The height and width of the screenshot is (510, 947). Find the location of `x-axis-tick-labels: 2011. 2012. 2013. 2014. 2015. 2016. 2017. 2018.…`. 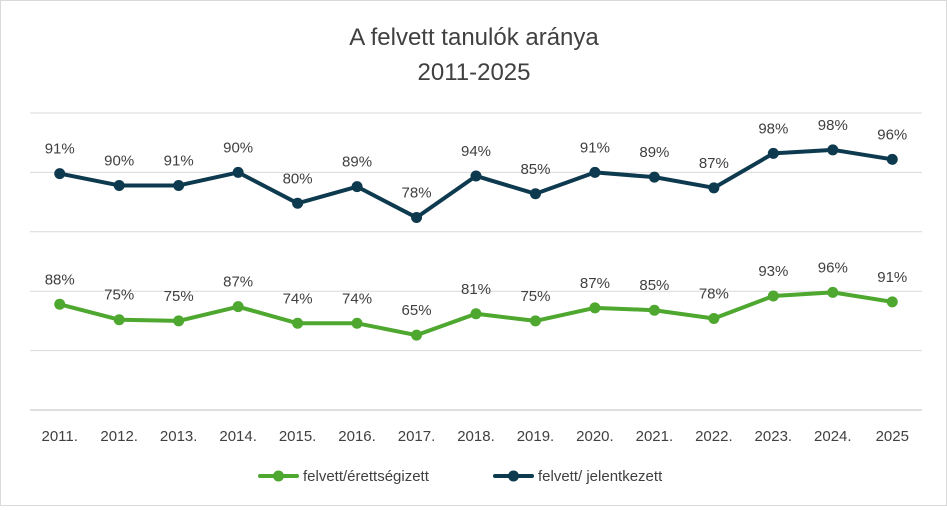

x-axis-tick-labels: 2011. 2012. 2013. 2014. 2015. 2016. 2017. 2018.… is located at coordinates (475, 436).